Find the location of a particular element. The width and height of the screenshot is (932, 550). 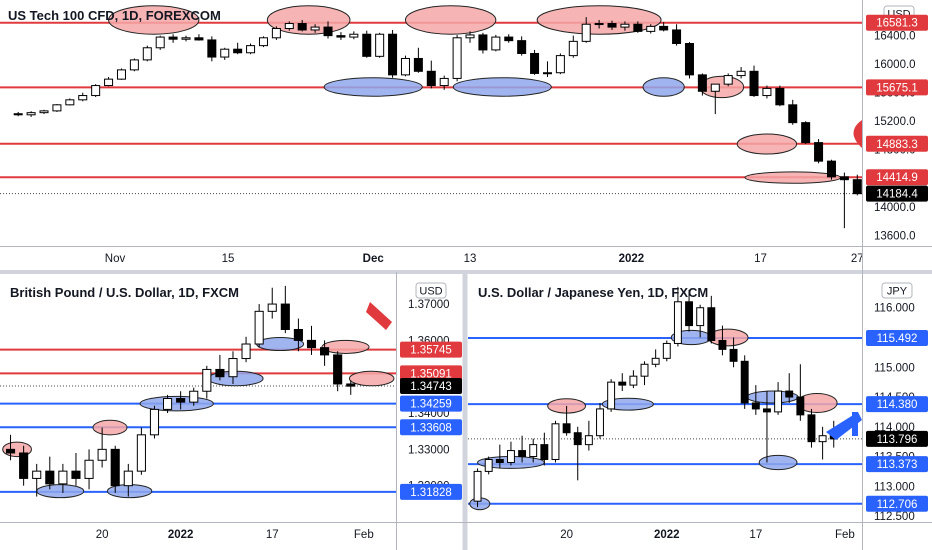

time-tick-label: 15 is located at coordinates (228, 259).